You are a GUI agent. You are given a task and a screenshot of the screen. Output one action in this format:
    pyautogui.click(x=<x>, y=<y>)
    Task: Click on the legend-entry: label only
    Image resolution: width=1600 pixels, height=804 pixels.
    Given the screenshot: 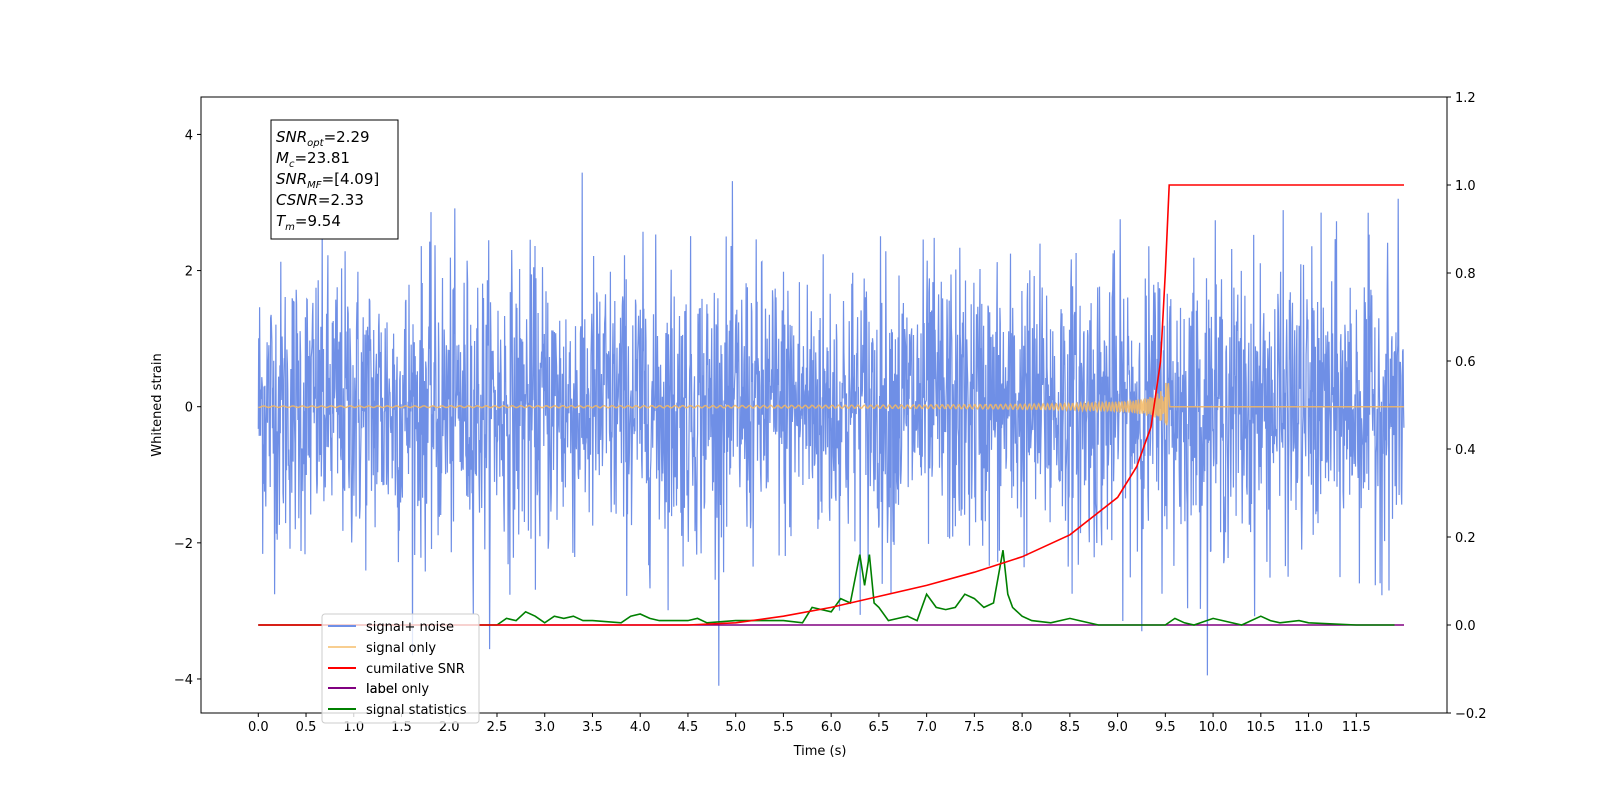 What is the action you would take?
    pyautogui.click(x=397, y=689)
    